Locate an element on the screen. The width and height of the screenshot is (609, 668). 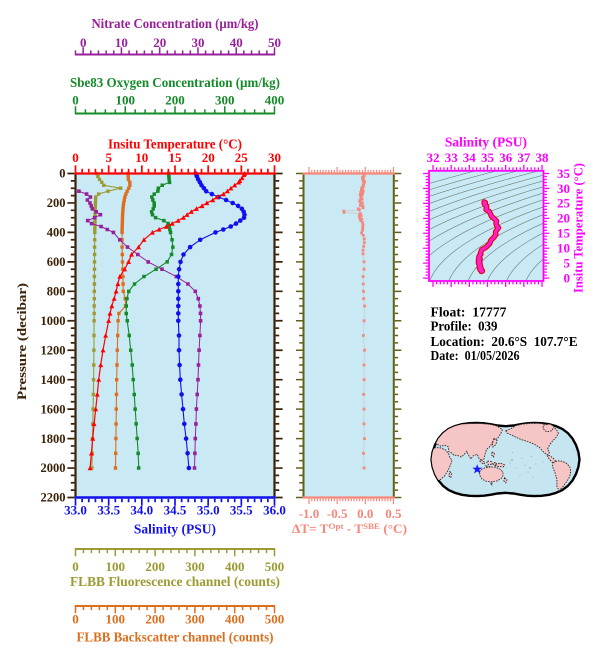
svg-text: 32 is located at coordinates (433, 157).